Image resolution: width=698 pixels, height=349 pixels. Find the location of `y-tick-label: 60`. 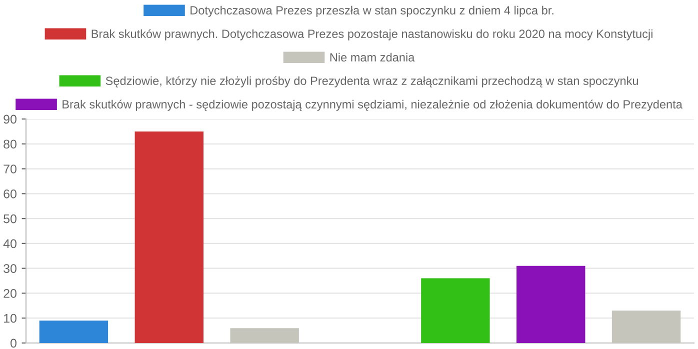

y-tick-label: 60 is located at coordinates (10, 193).